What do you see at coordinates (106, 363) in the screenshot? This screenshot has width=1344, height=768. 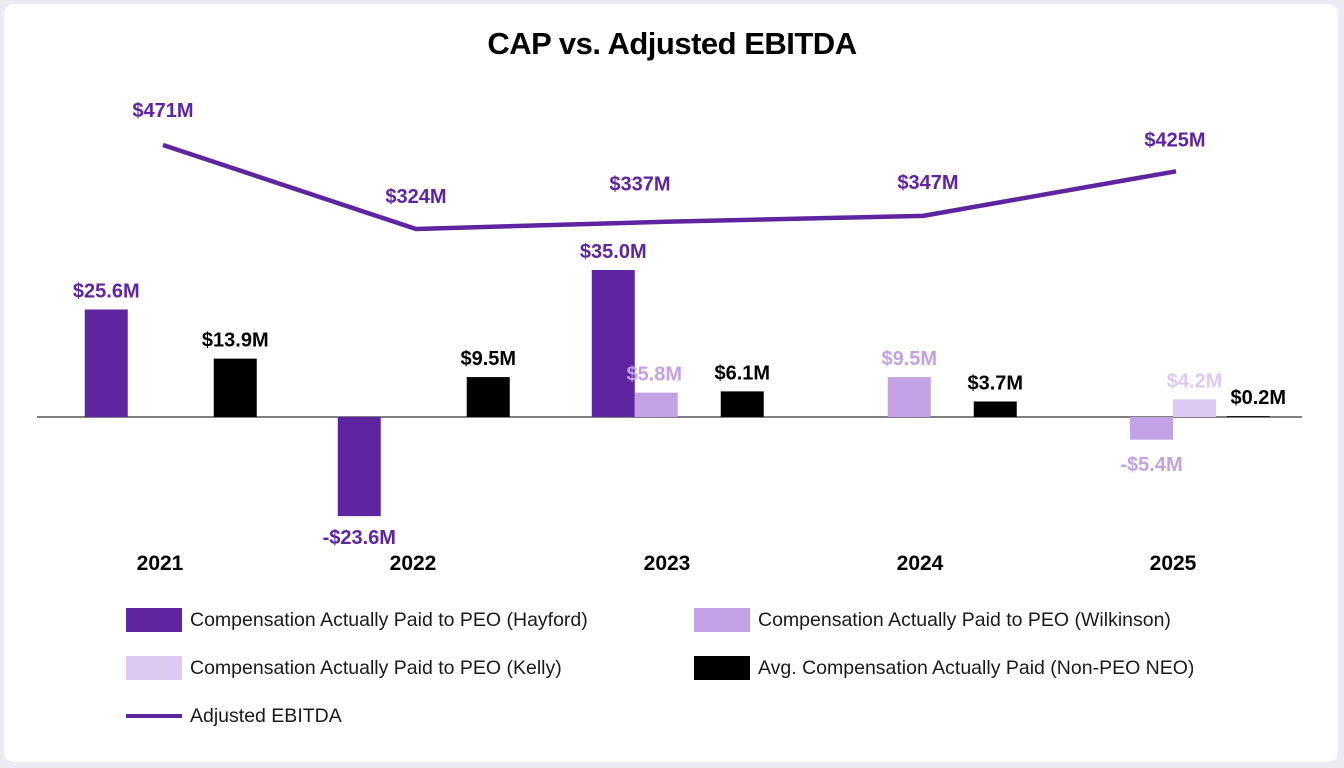 I see `bar-hayford-2021` at bounding box center [106, 363].